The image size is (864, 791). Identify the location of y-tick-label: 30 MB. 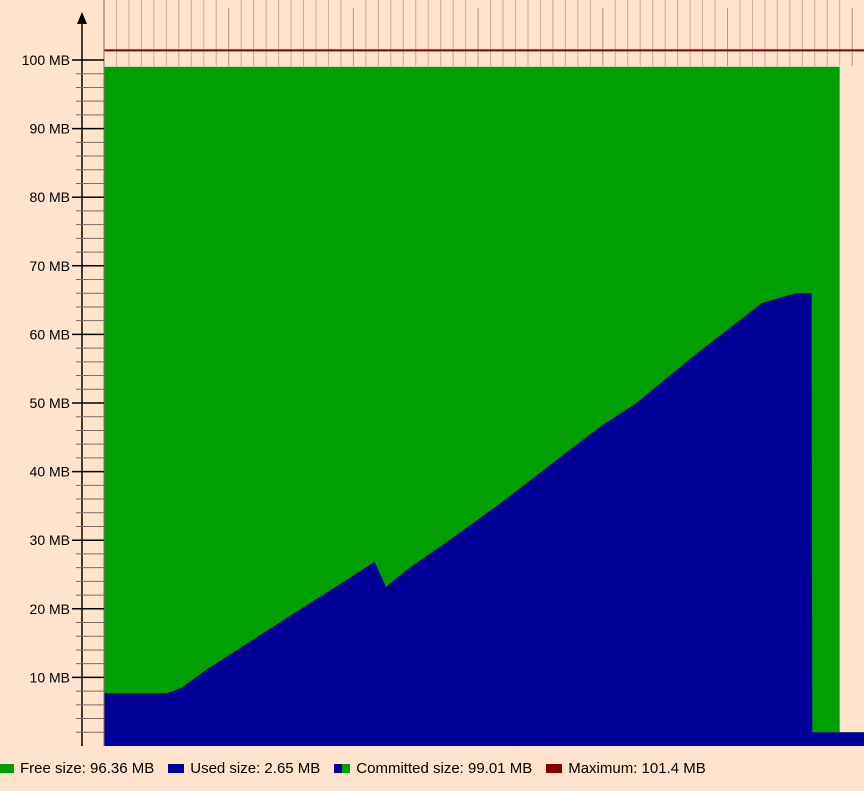
(50, 540).